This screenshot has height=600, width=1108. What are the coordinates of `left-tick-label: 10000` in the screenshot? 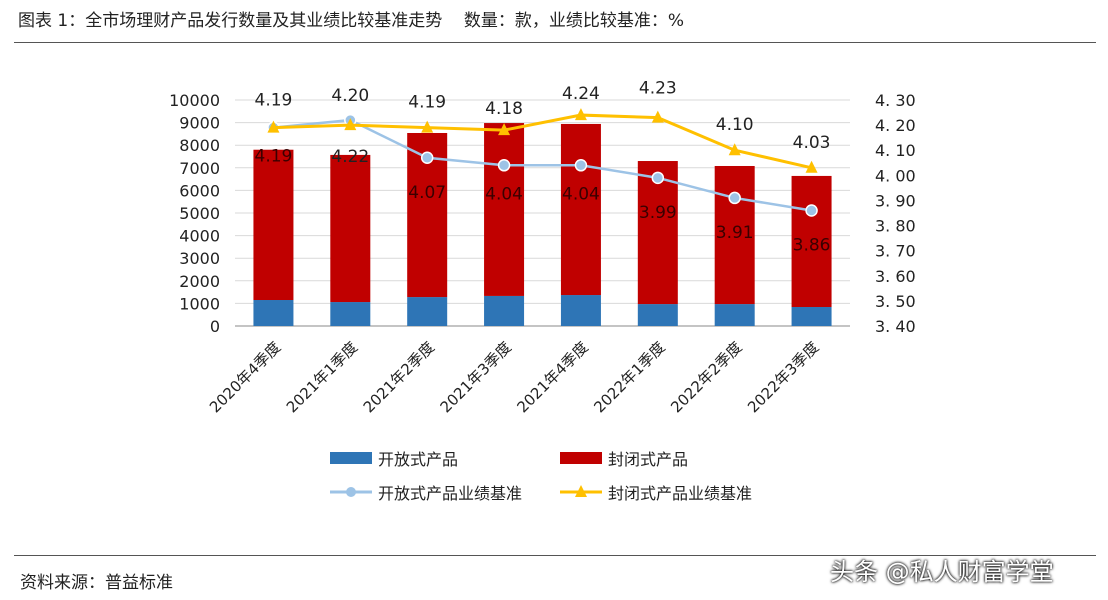 It's located at (194, 100).